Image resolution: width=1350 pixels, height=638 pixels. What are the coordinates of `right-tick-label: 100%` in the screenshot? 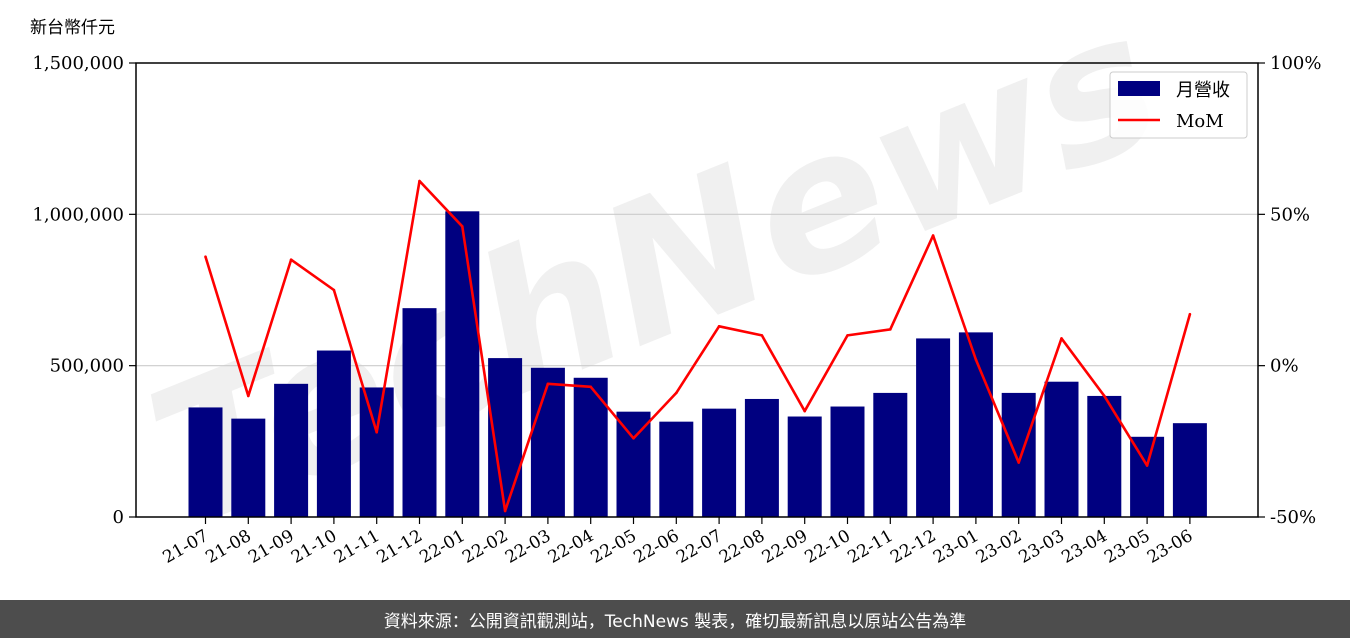 It's located at (1295, 63).